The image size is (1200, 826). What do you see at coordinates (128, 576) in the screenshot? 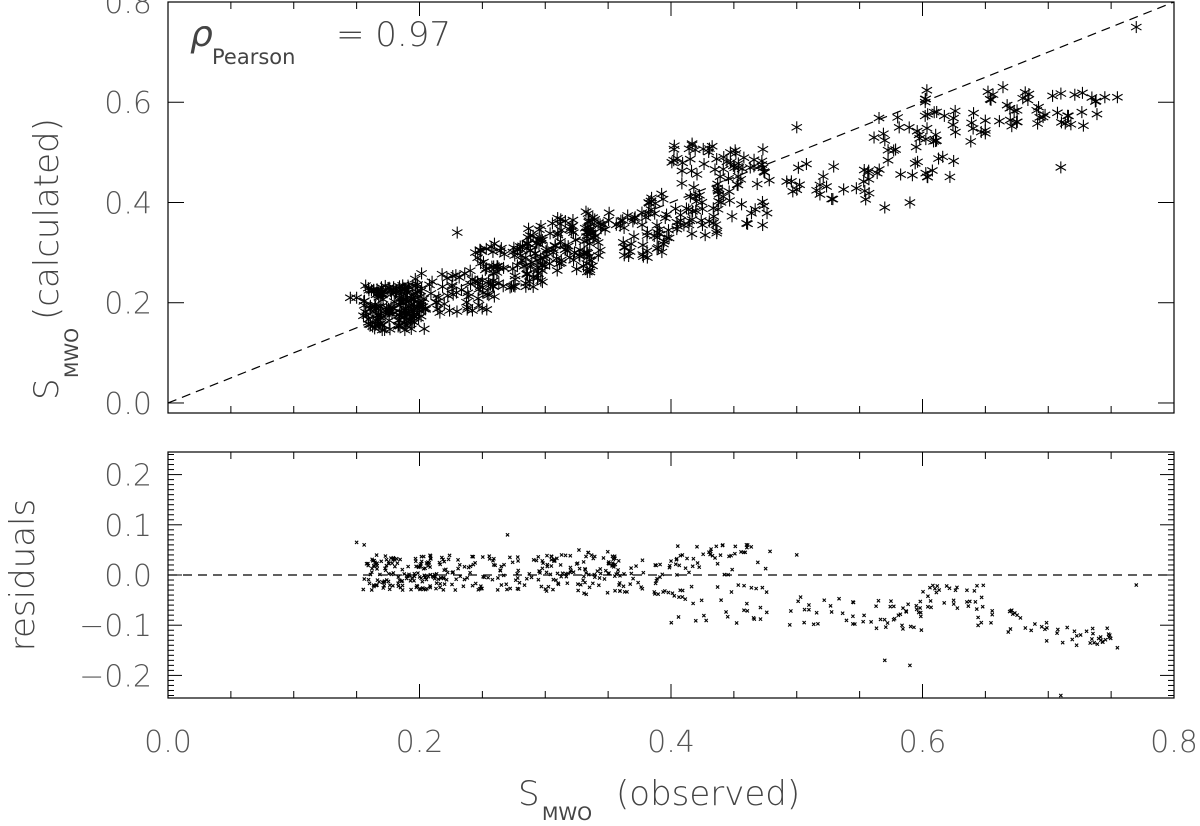
I see `bottom-ytick-label: 0.0` at bounding box center [128, 576].